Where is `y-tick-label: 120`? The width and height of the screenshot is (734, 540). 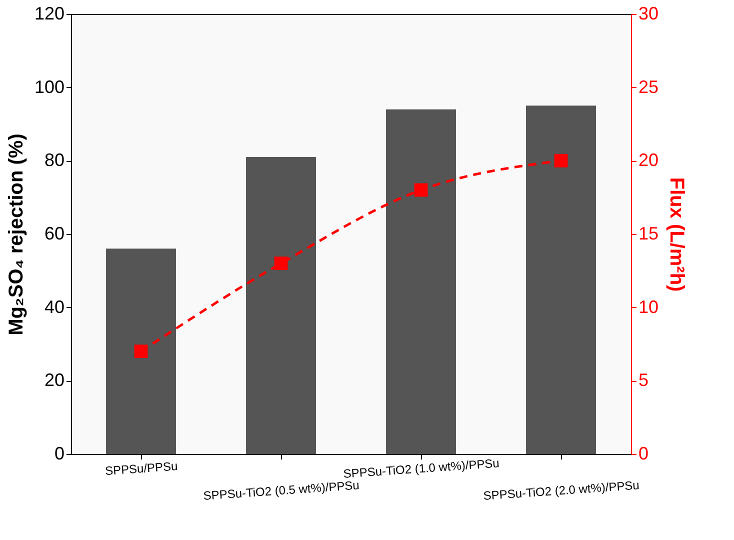
y-tick-label: 120 is located at coordinates (49, 14).